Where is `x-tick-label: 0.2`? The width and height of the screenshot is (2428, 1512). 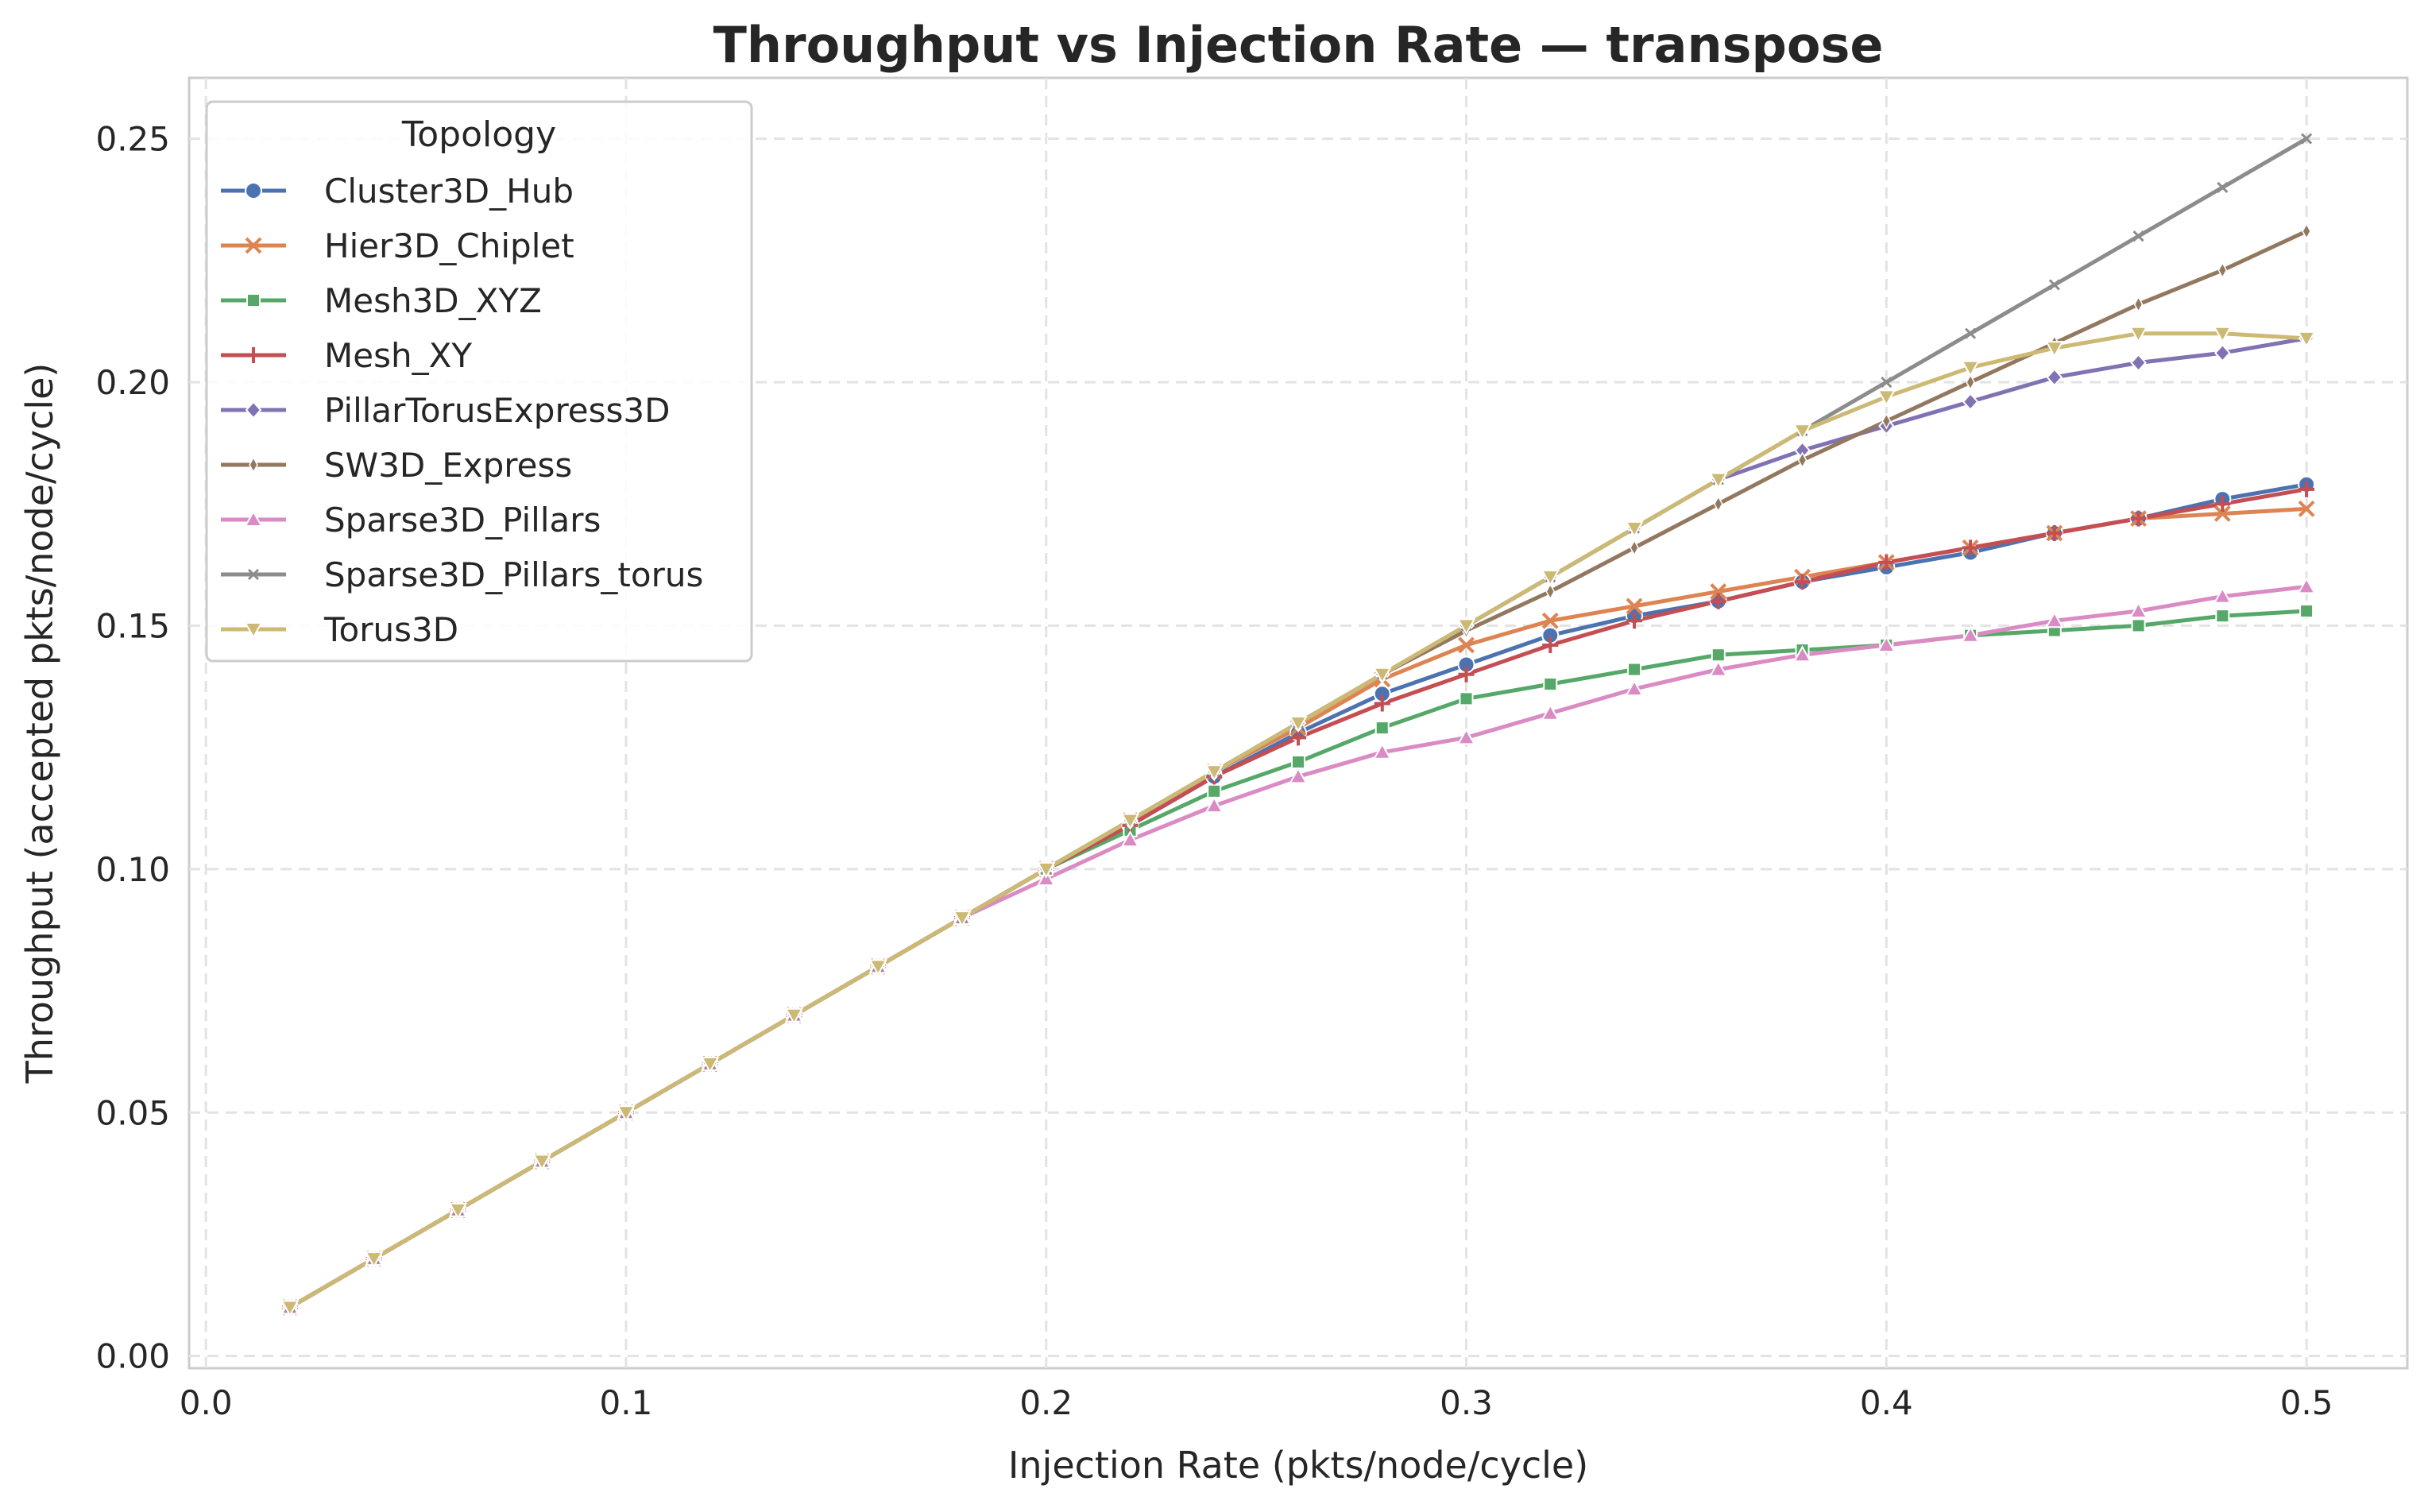 x-tick-label: 0.2 is located at coordinates (1046, 1402).